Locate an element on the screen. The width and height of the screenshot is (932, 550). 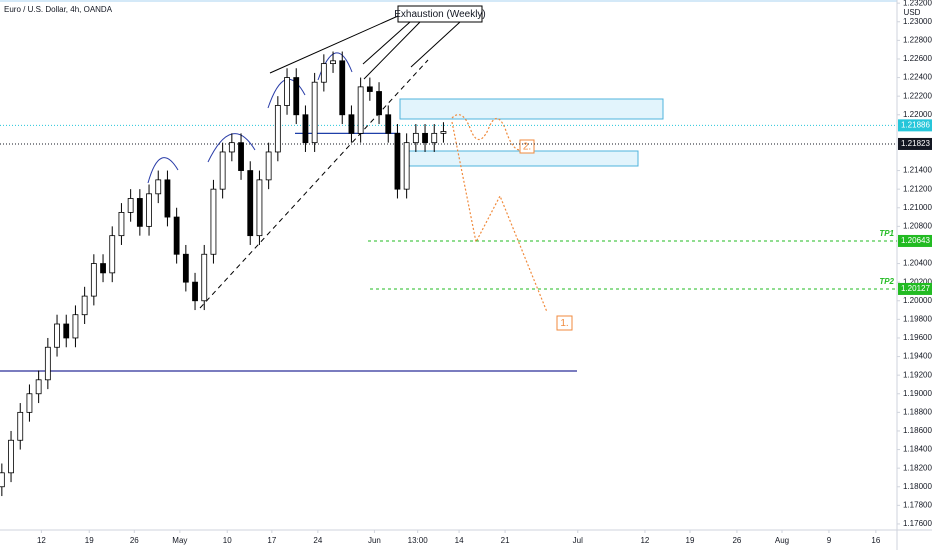
x-tick-label: 13:00 is located at coordinates (418, 540).